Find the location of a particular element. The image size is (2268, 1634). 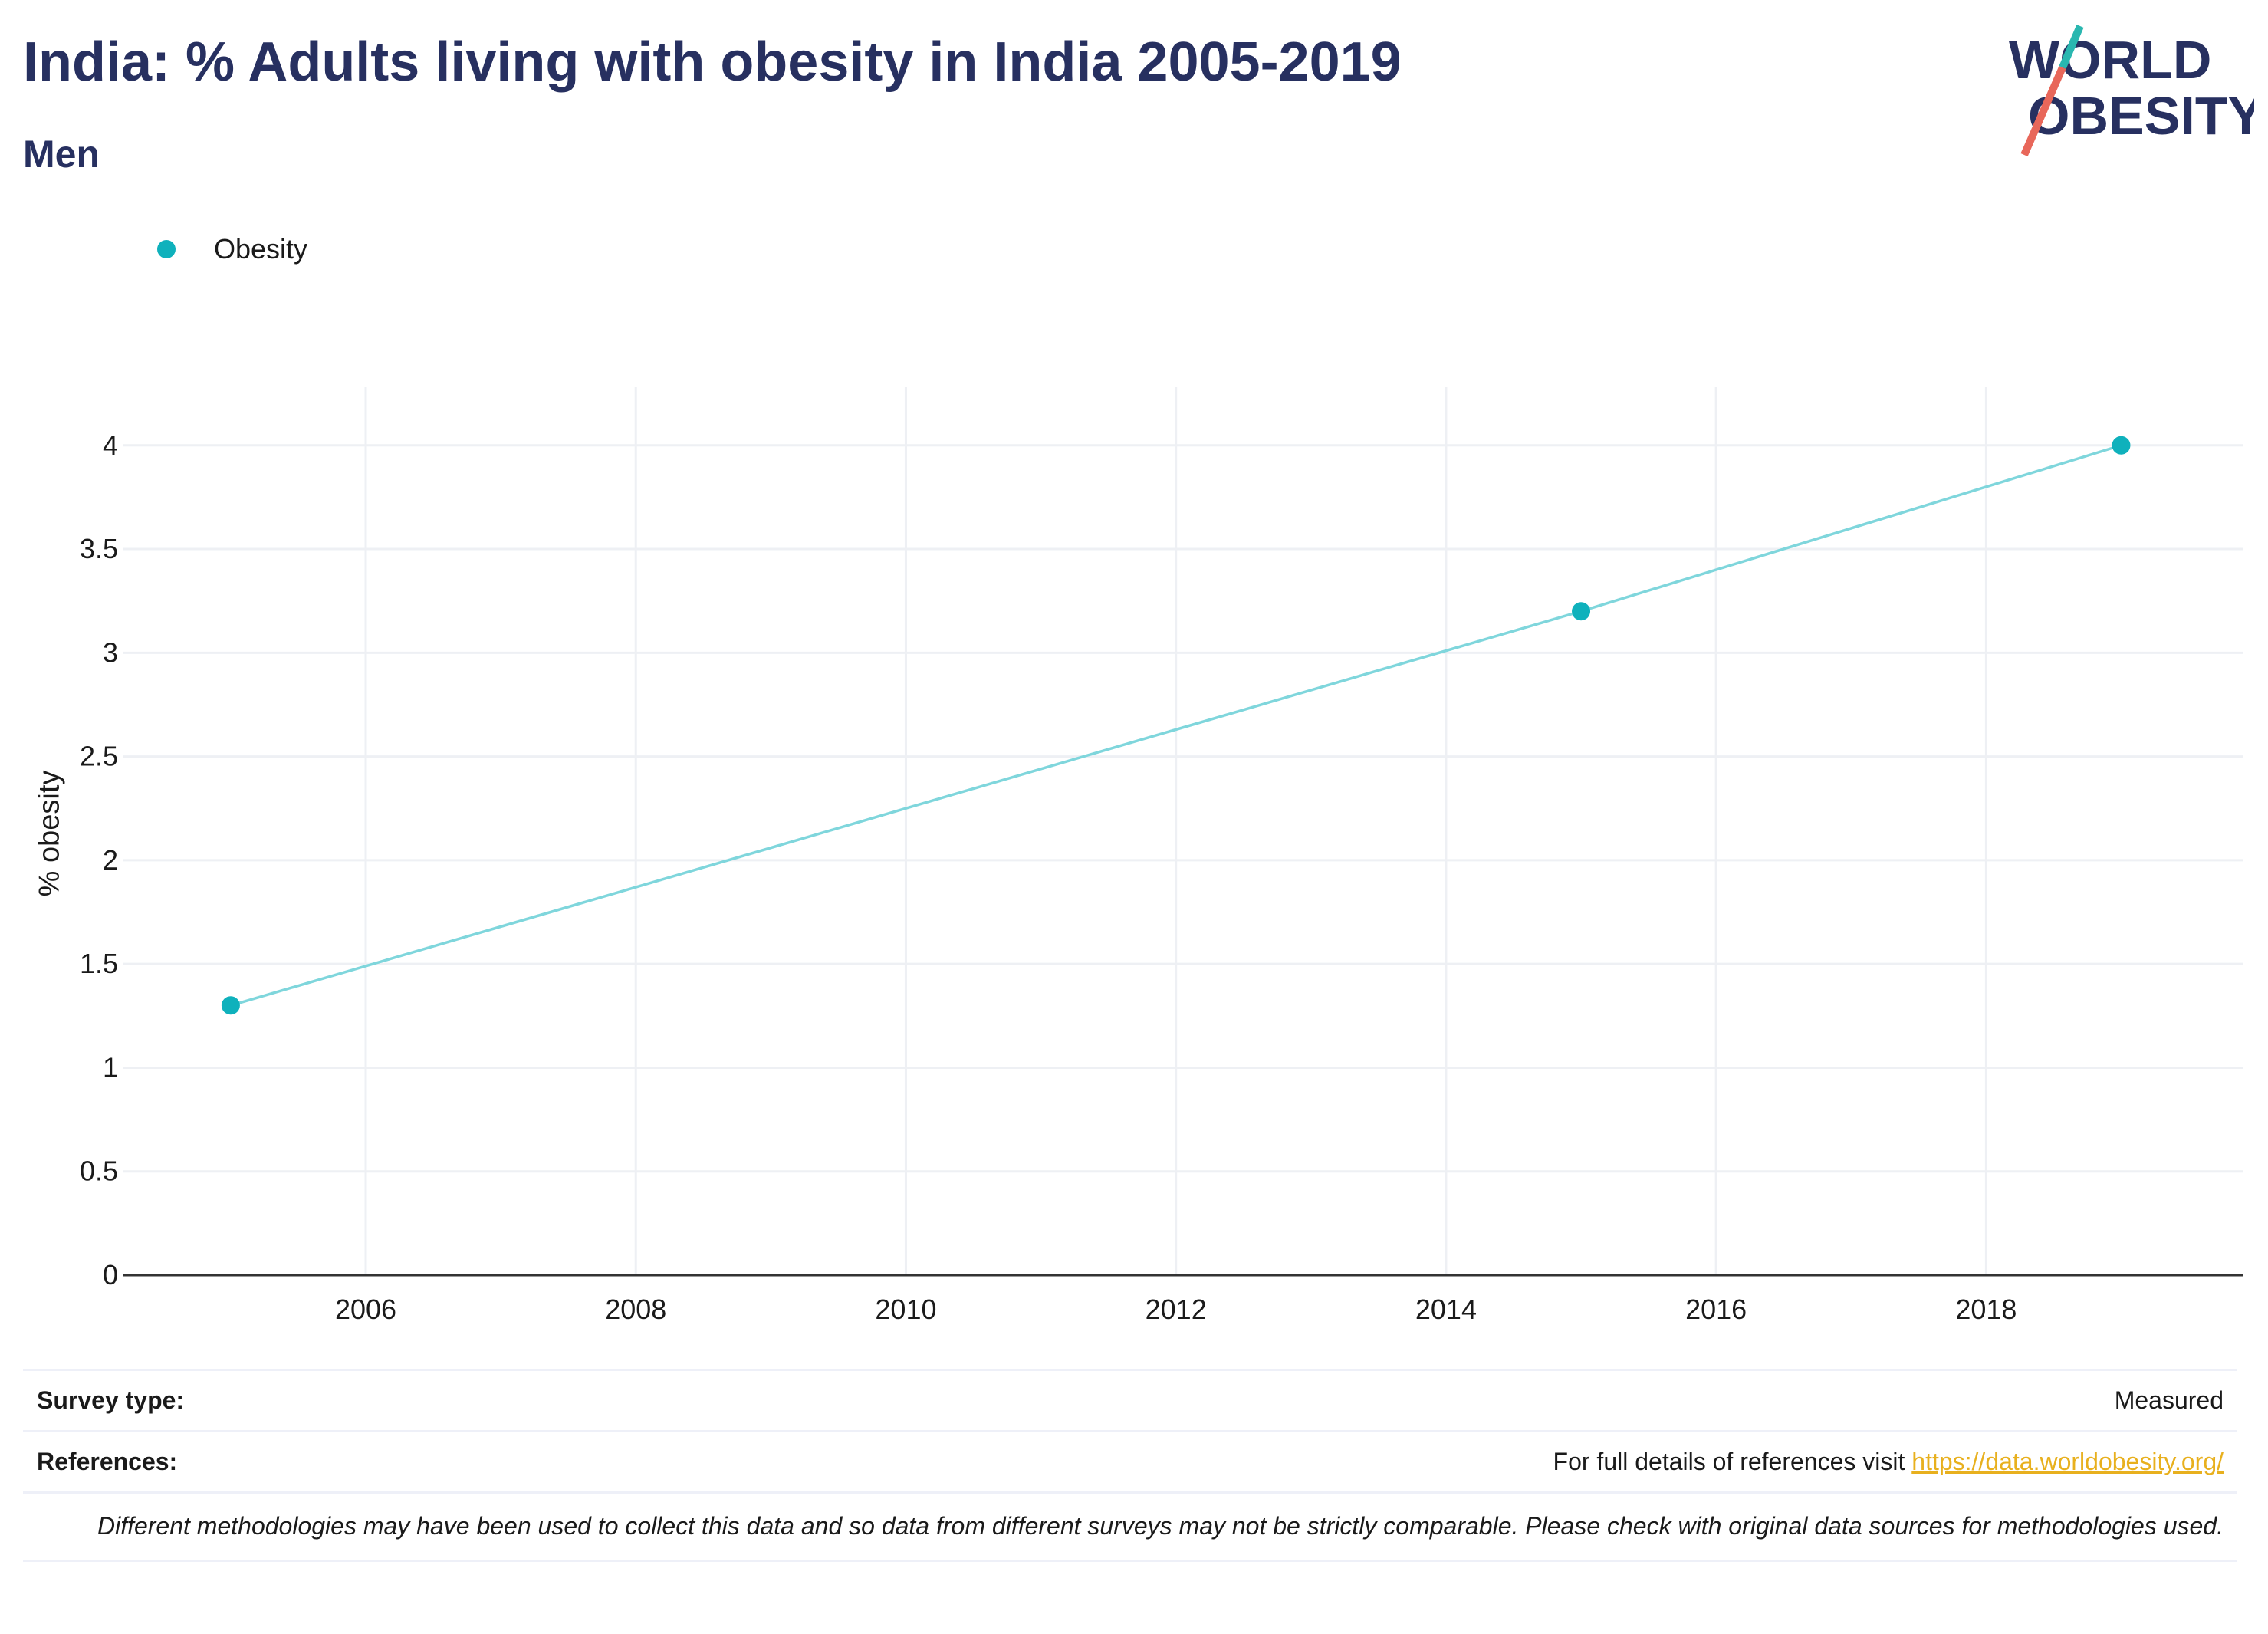

x-tick-label: 2014 is located at coordinates (1446, 1310).